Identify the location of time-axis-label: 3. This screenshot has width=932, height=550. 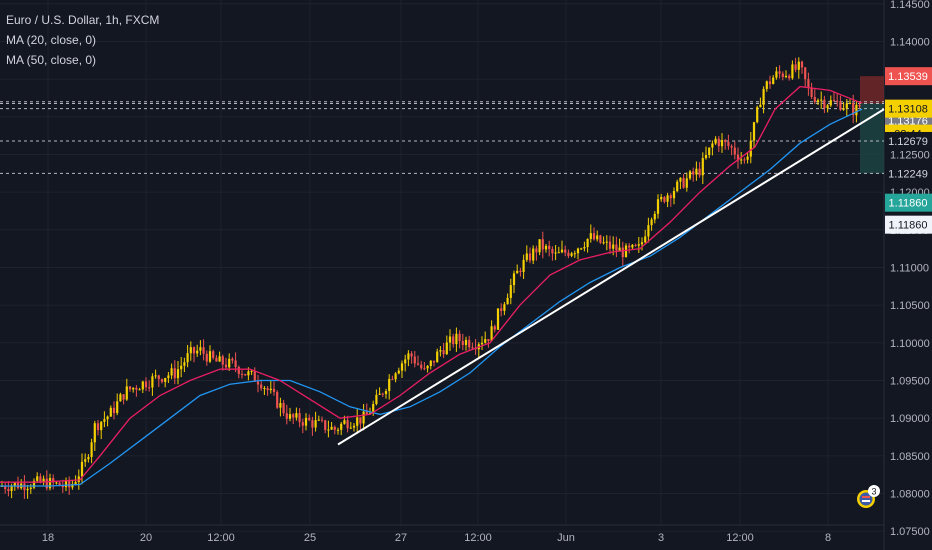
(661, 538).